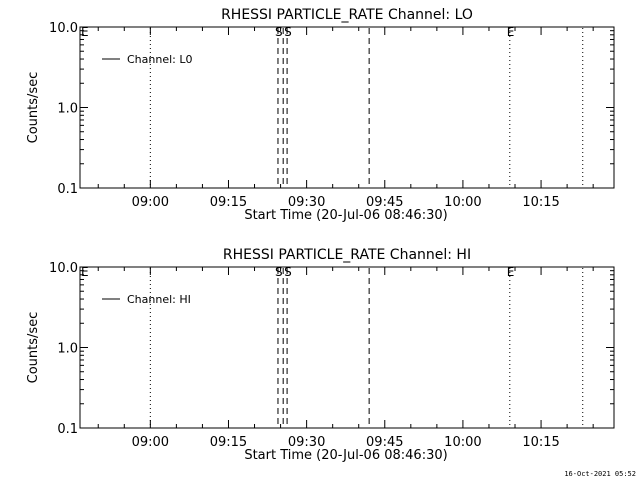 The height and width of the screenshot is (480, 640). Describe the element at coordinates (600, 474) in the screenshot. I see `footer-timestamp: 16-Oct-2021 05:52` at that location.